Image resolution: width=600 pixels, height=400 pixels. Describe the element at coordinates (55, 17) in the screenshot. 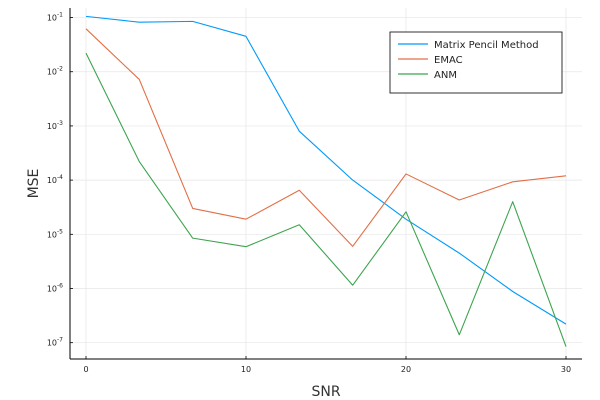

I see `y-tick-label: 10⁻¹` at that location.